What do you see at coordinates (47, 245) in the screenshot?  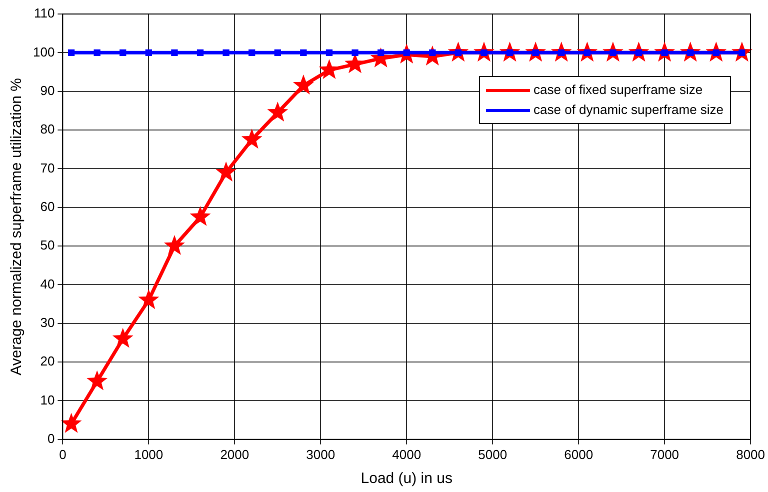 I see `y-tick-label: 50` at bounding box center [47, 245].